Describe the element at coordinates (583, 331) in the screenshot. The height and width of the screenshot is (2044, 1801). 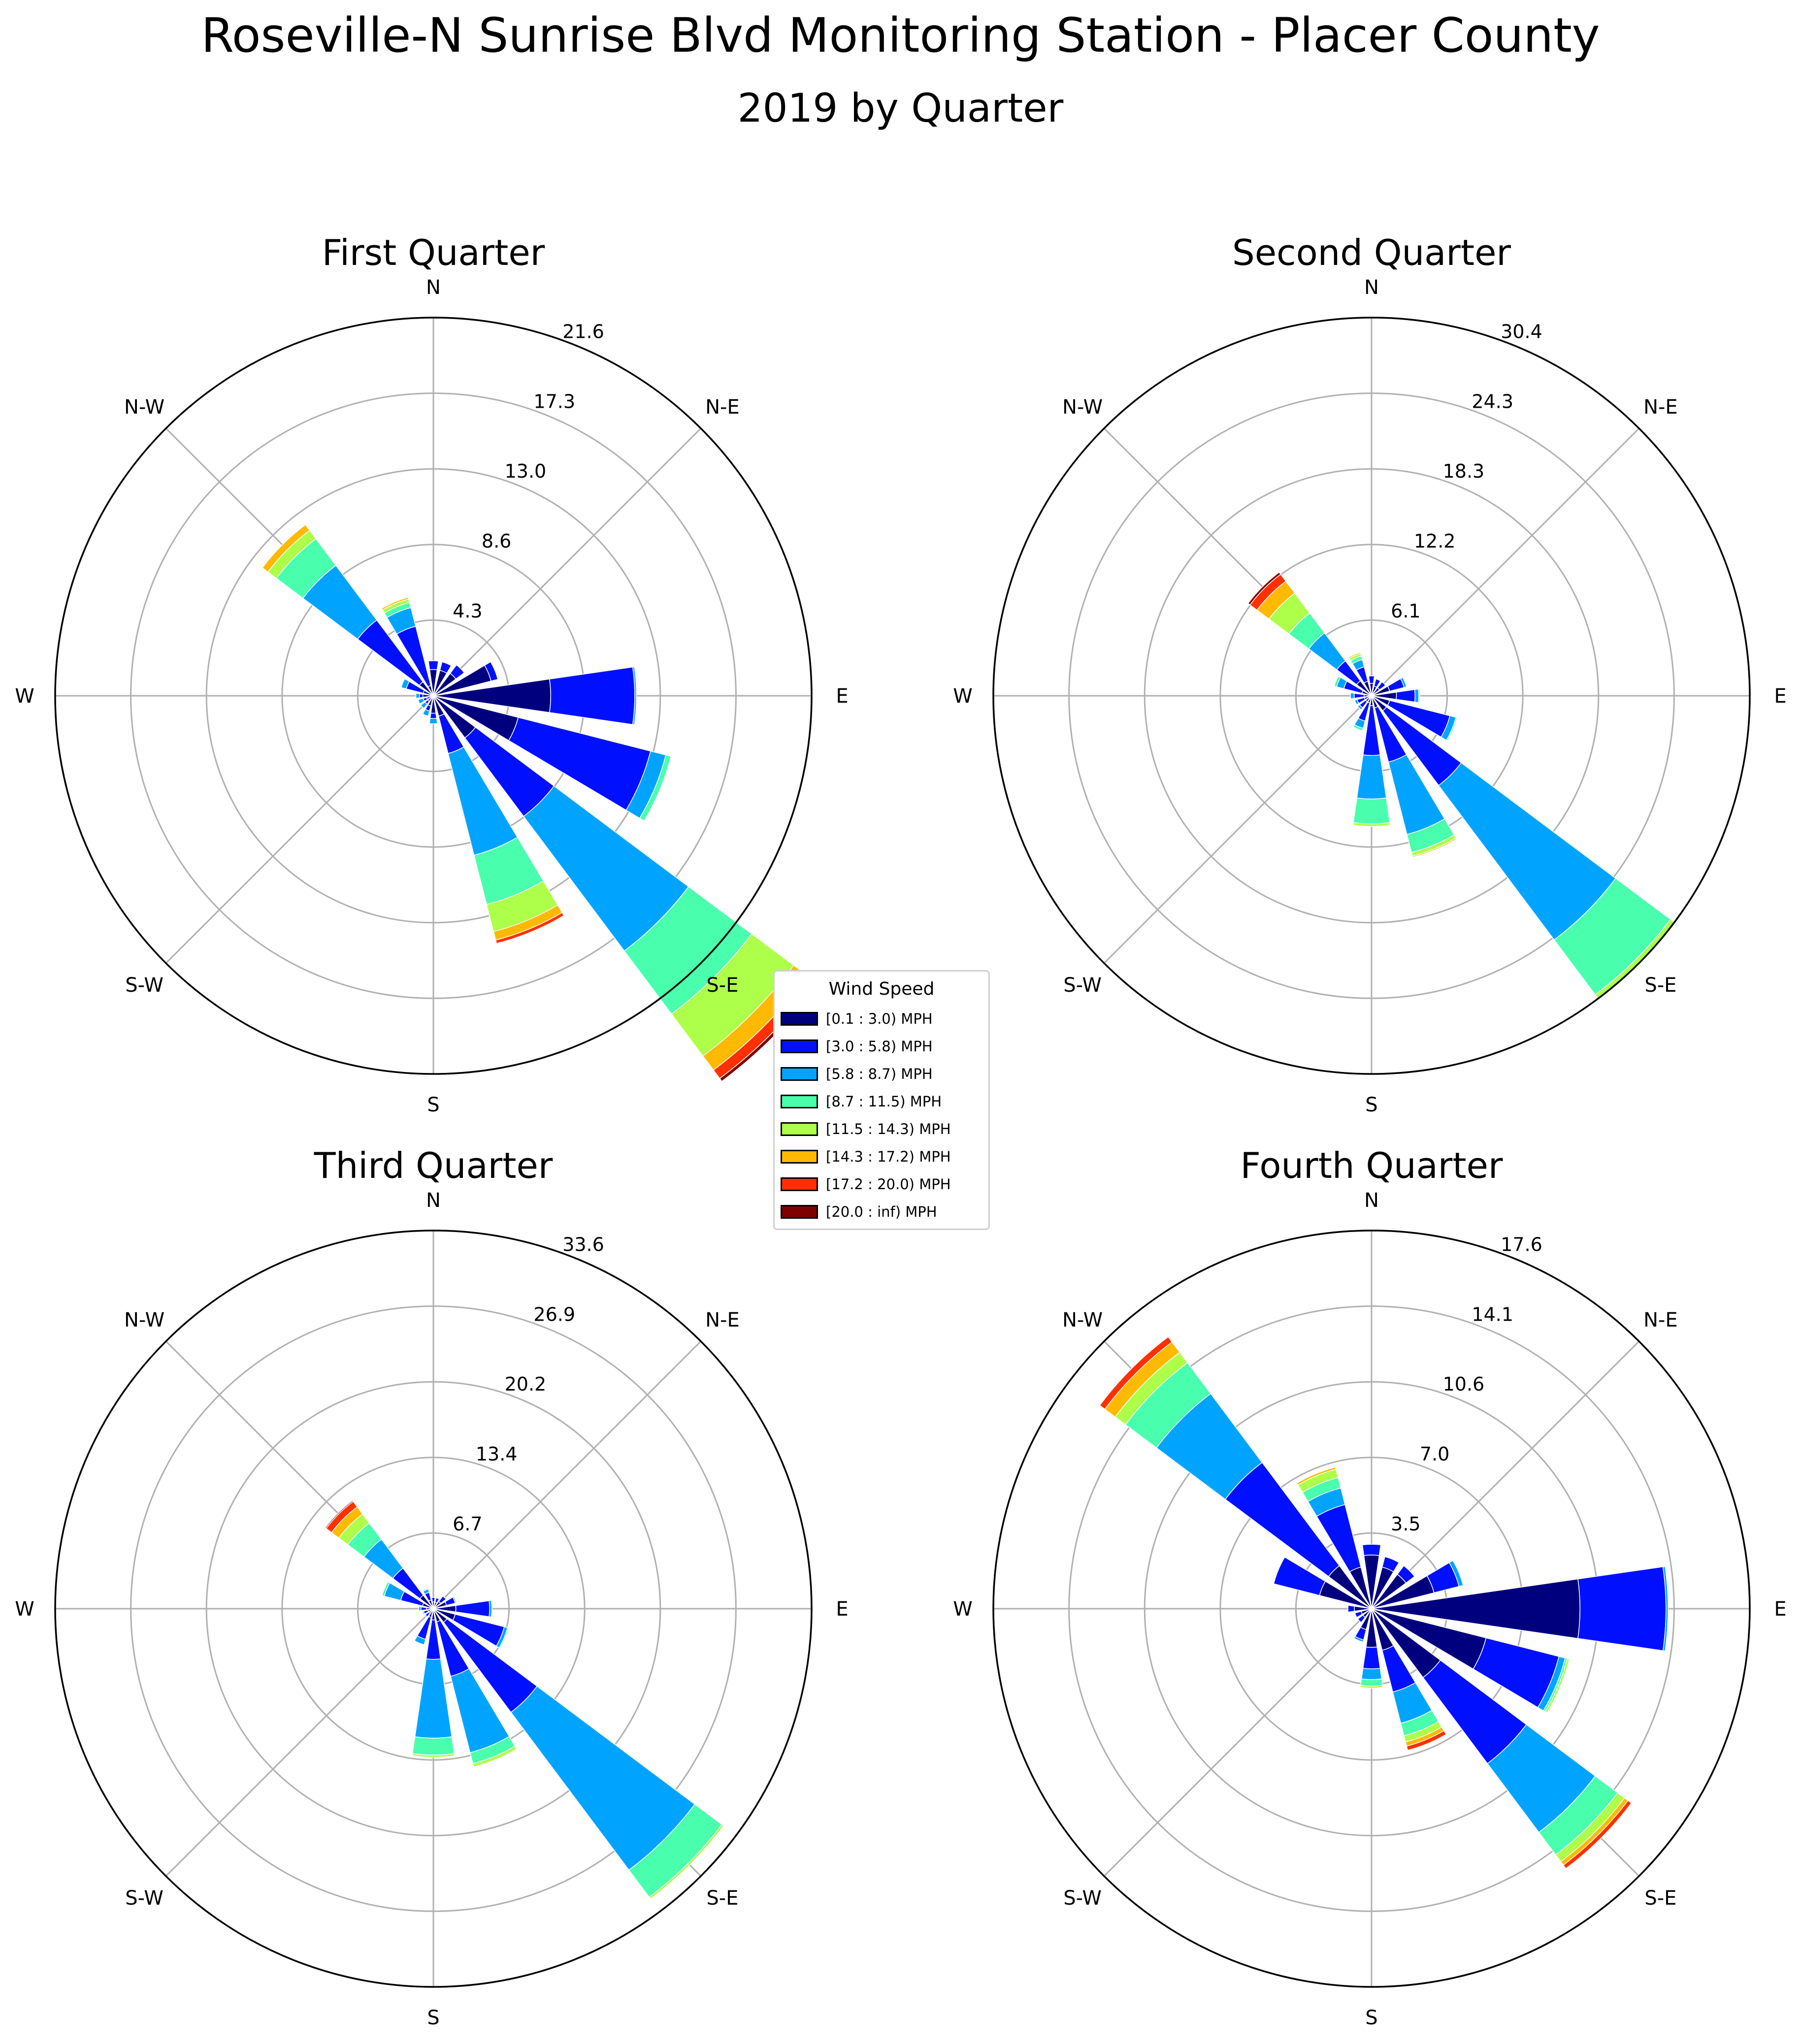
I see `radial-tick-label: 21.6` at that location.